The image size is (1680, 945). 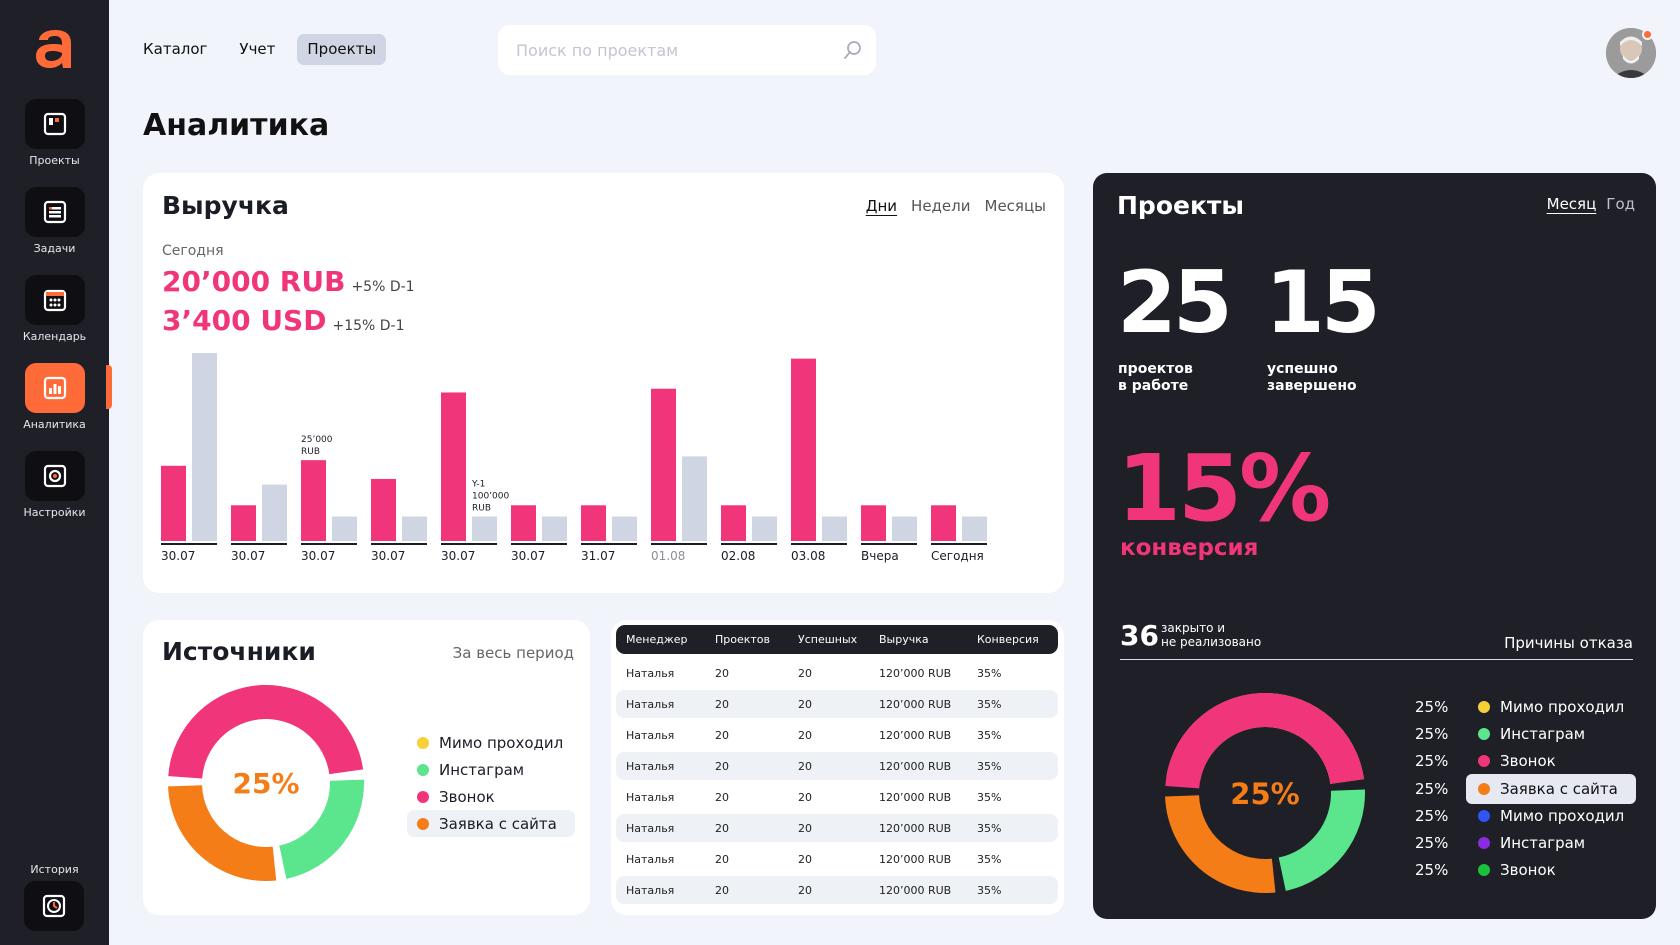 I want to click on sidebar-item-calendar: Календарь, so click(x=54, y=309).